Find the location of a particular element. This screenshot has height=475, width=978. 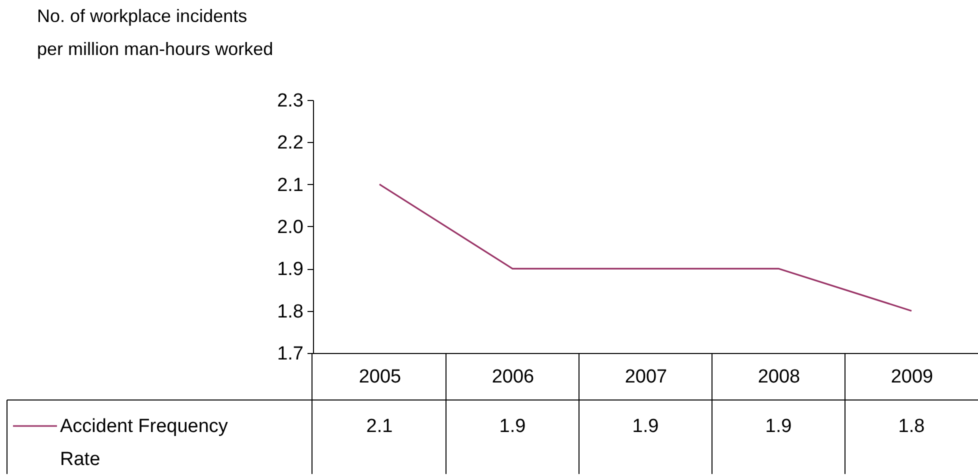

y-tick-label: 2.1 is located at coordinates (290, 185).